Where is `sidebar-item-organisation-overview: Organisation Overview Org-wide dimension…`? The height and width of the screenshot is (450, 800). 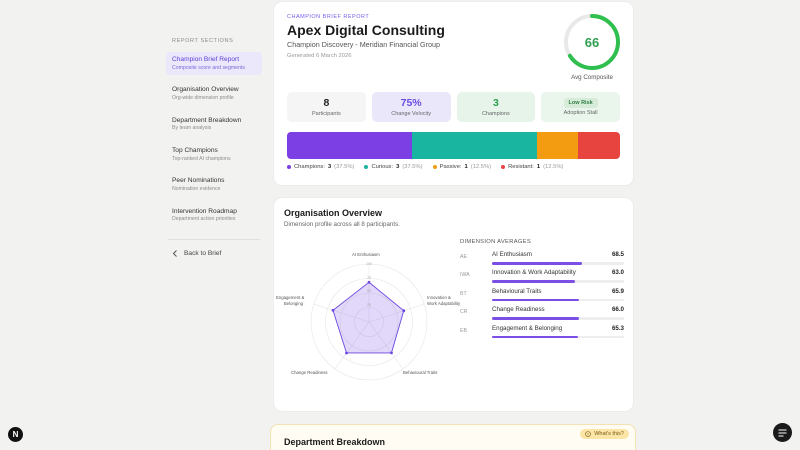
sidebar-item-organisation-overview: Organisation Overview Org-wide dimension… is located at coordinates (214, 93).